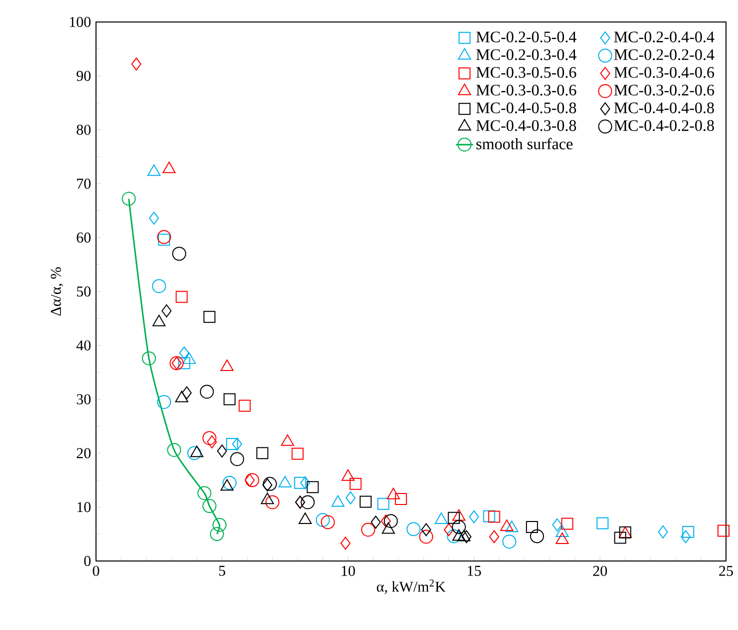  Describe the element at coordinates (80, 22) in the screenshot. I see `y-tick-label: 100` at that location.